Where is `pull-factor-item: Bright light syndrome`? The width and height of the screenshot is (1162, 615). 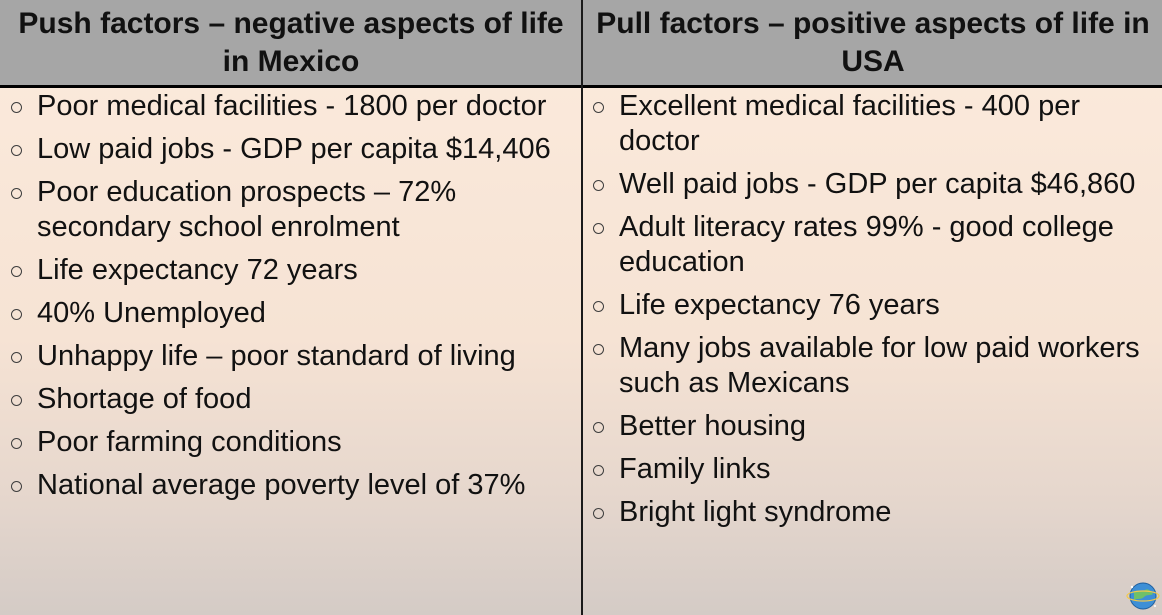 pull-factor-item: Bright light syndrome is located at coordinates (873, 512).